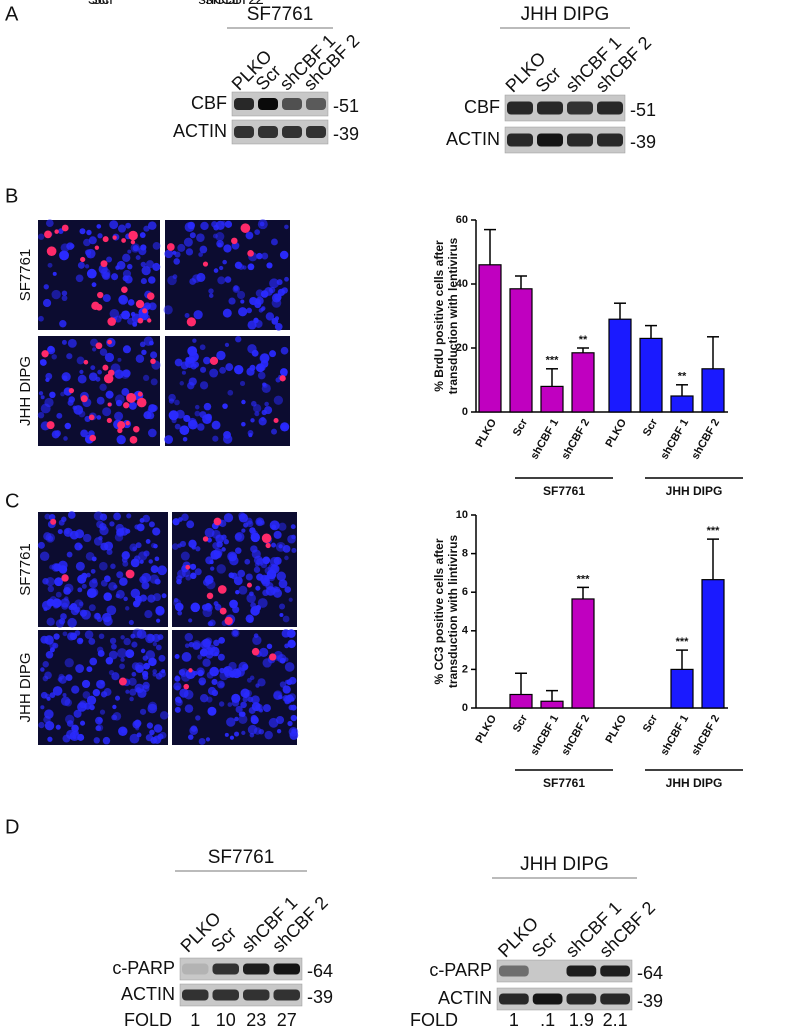  What do you see at coordinates (103, 686) in the screenshot?
I see `cells` at bounding box center [103, 686].